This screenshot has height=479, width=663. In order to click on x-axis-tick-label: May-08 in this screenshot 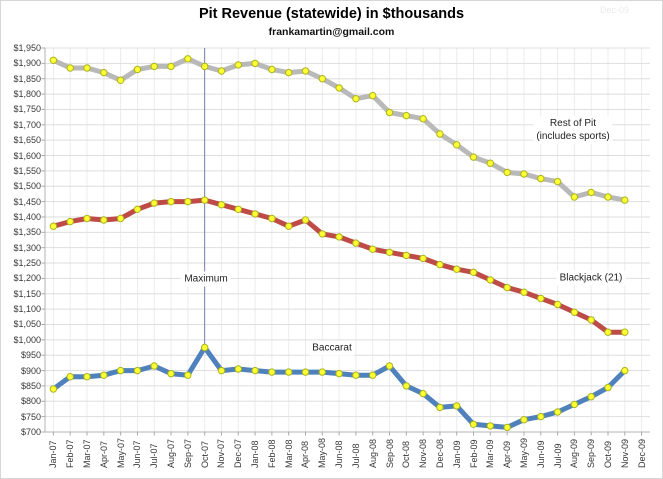, I will do `click(322, 452)`.